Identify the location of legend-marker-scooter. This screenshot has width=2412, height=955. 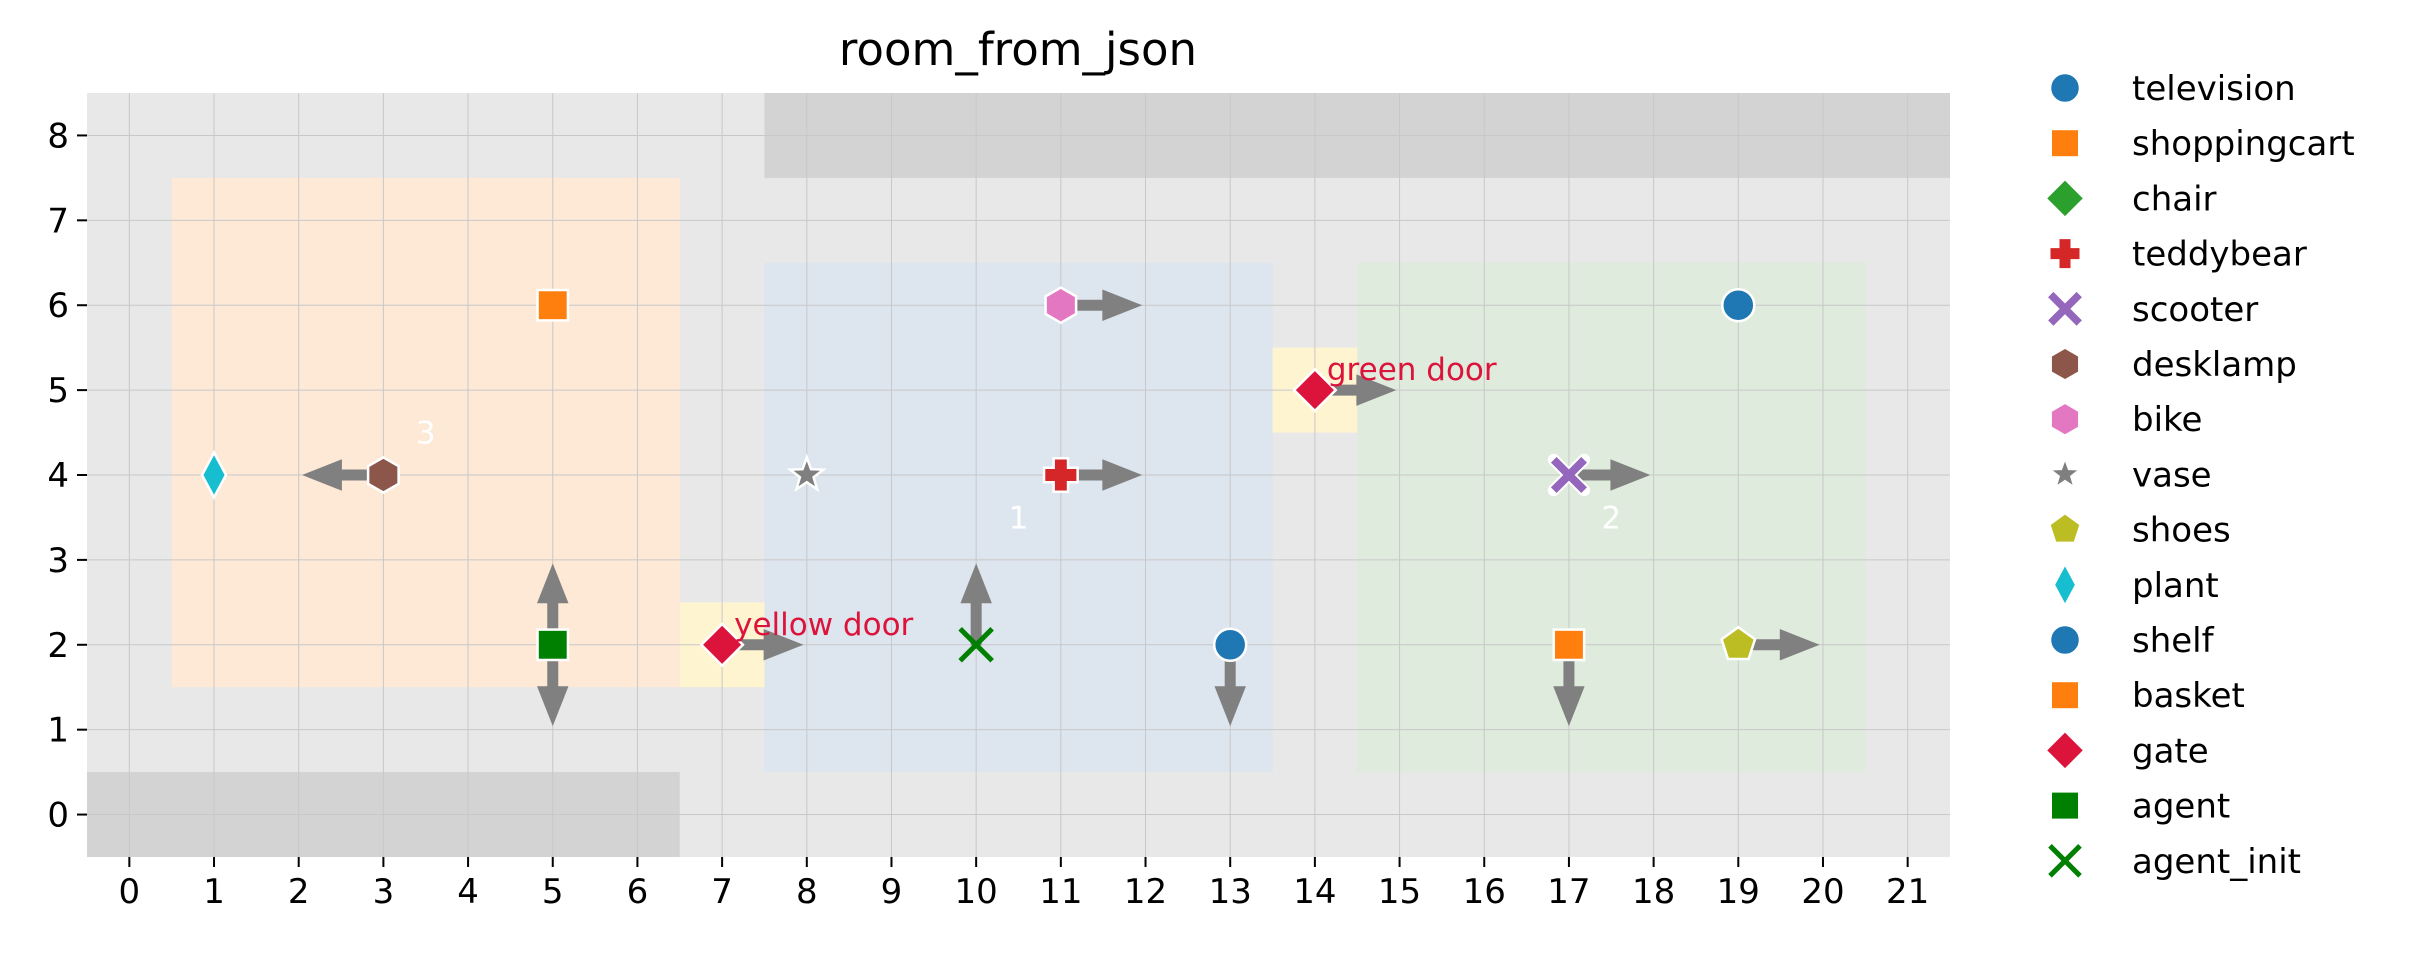
(2065, 308).